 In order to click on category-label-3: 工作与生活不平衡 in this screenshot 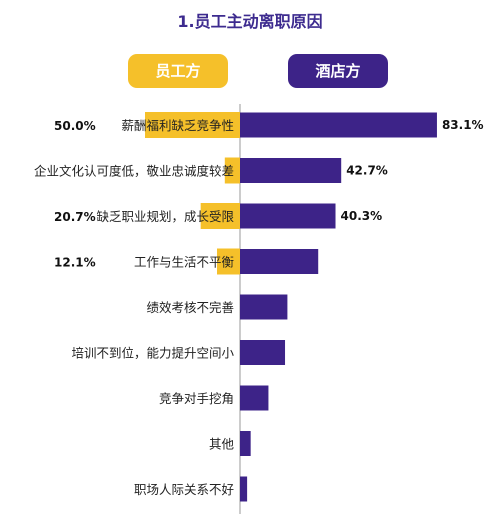, I will do `click(184, 262)`.